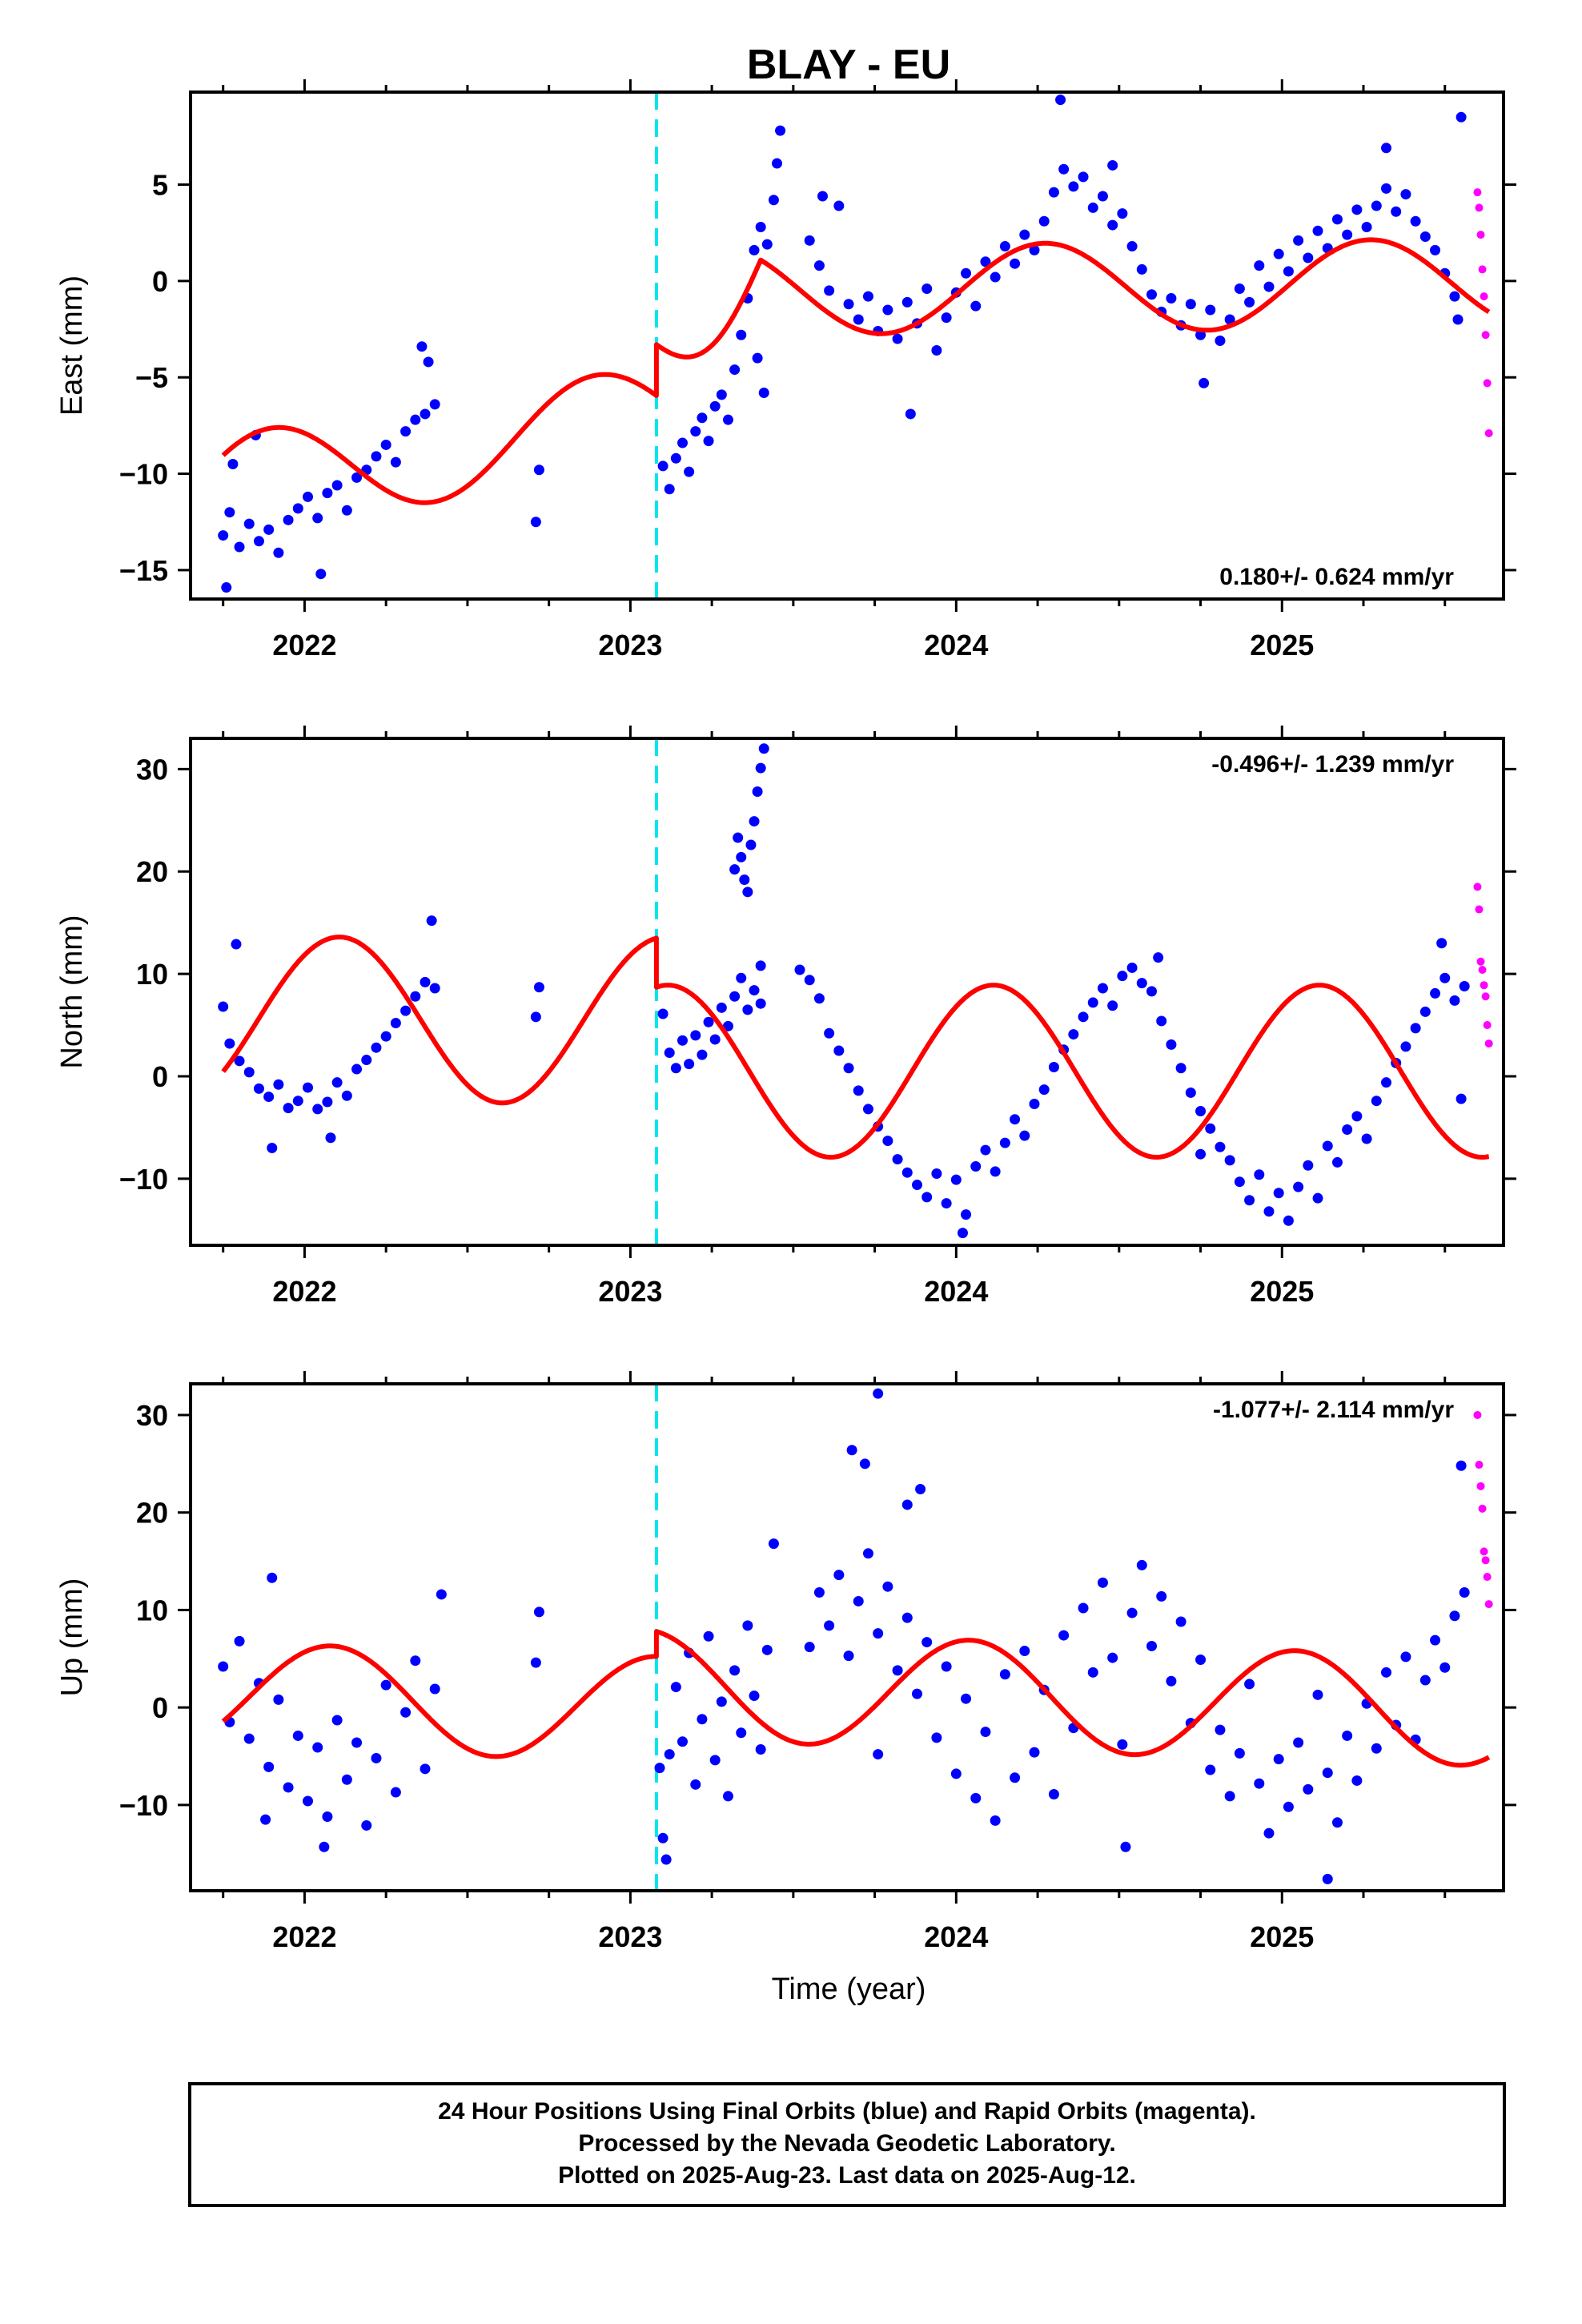 This screenshot has width=1582, height=2324. What do you see at coordinates (956, 1936) in the screenshot?
I see `up-x-tick-label: 2024` at bounding box center [956, 1936].